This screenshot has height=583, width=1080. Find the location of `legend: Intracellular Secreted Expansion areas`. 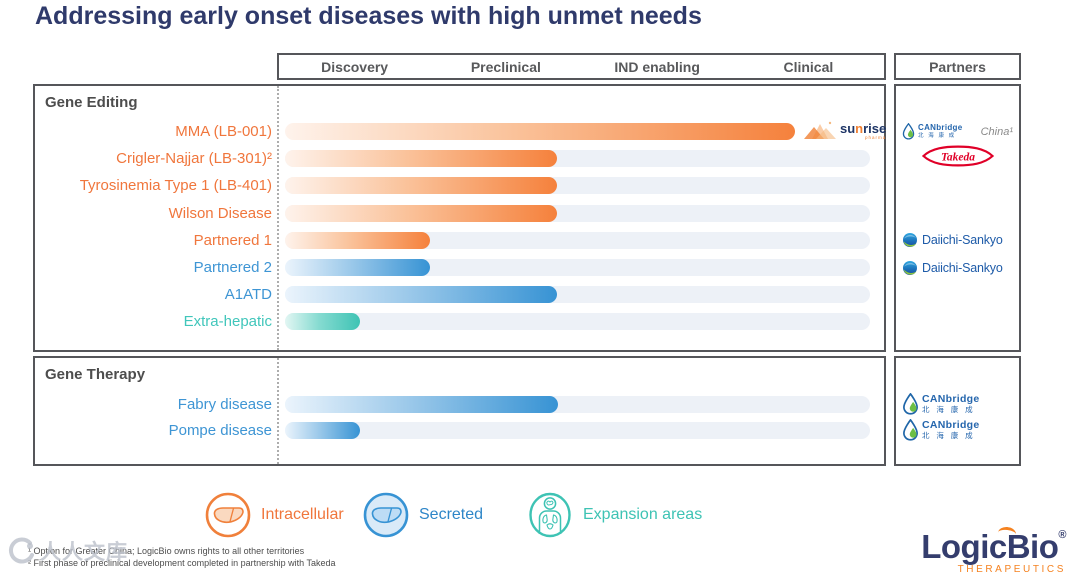

legend: Intracellular Secreted Expansion areas is located at coordinates (540, 517).